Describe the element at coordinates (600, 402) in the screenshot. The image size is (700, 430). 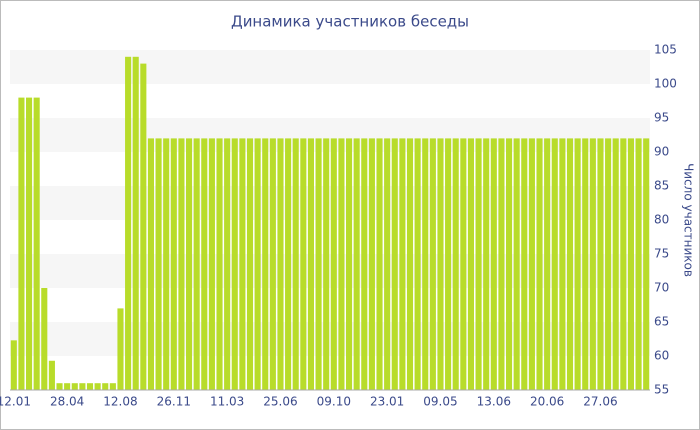
I see `x-tick-label: 27.06` at that location.